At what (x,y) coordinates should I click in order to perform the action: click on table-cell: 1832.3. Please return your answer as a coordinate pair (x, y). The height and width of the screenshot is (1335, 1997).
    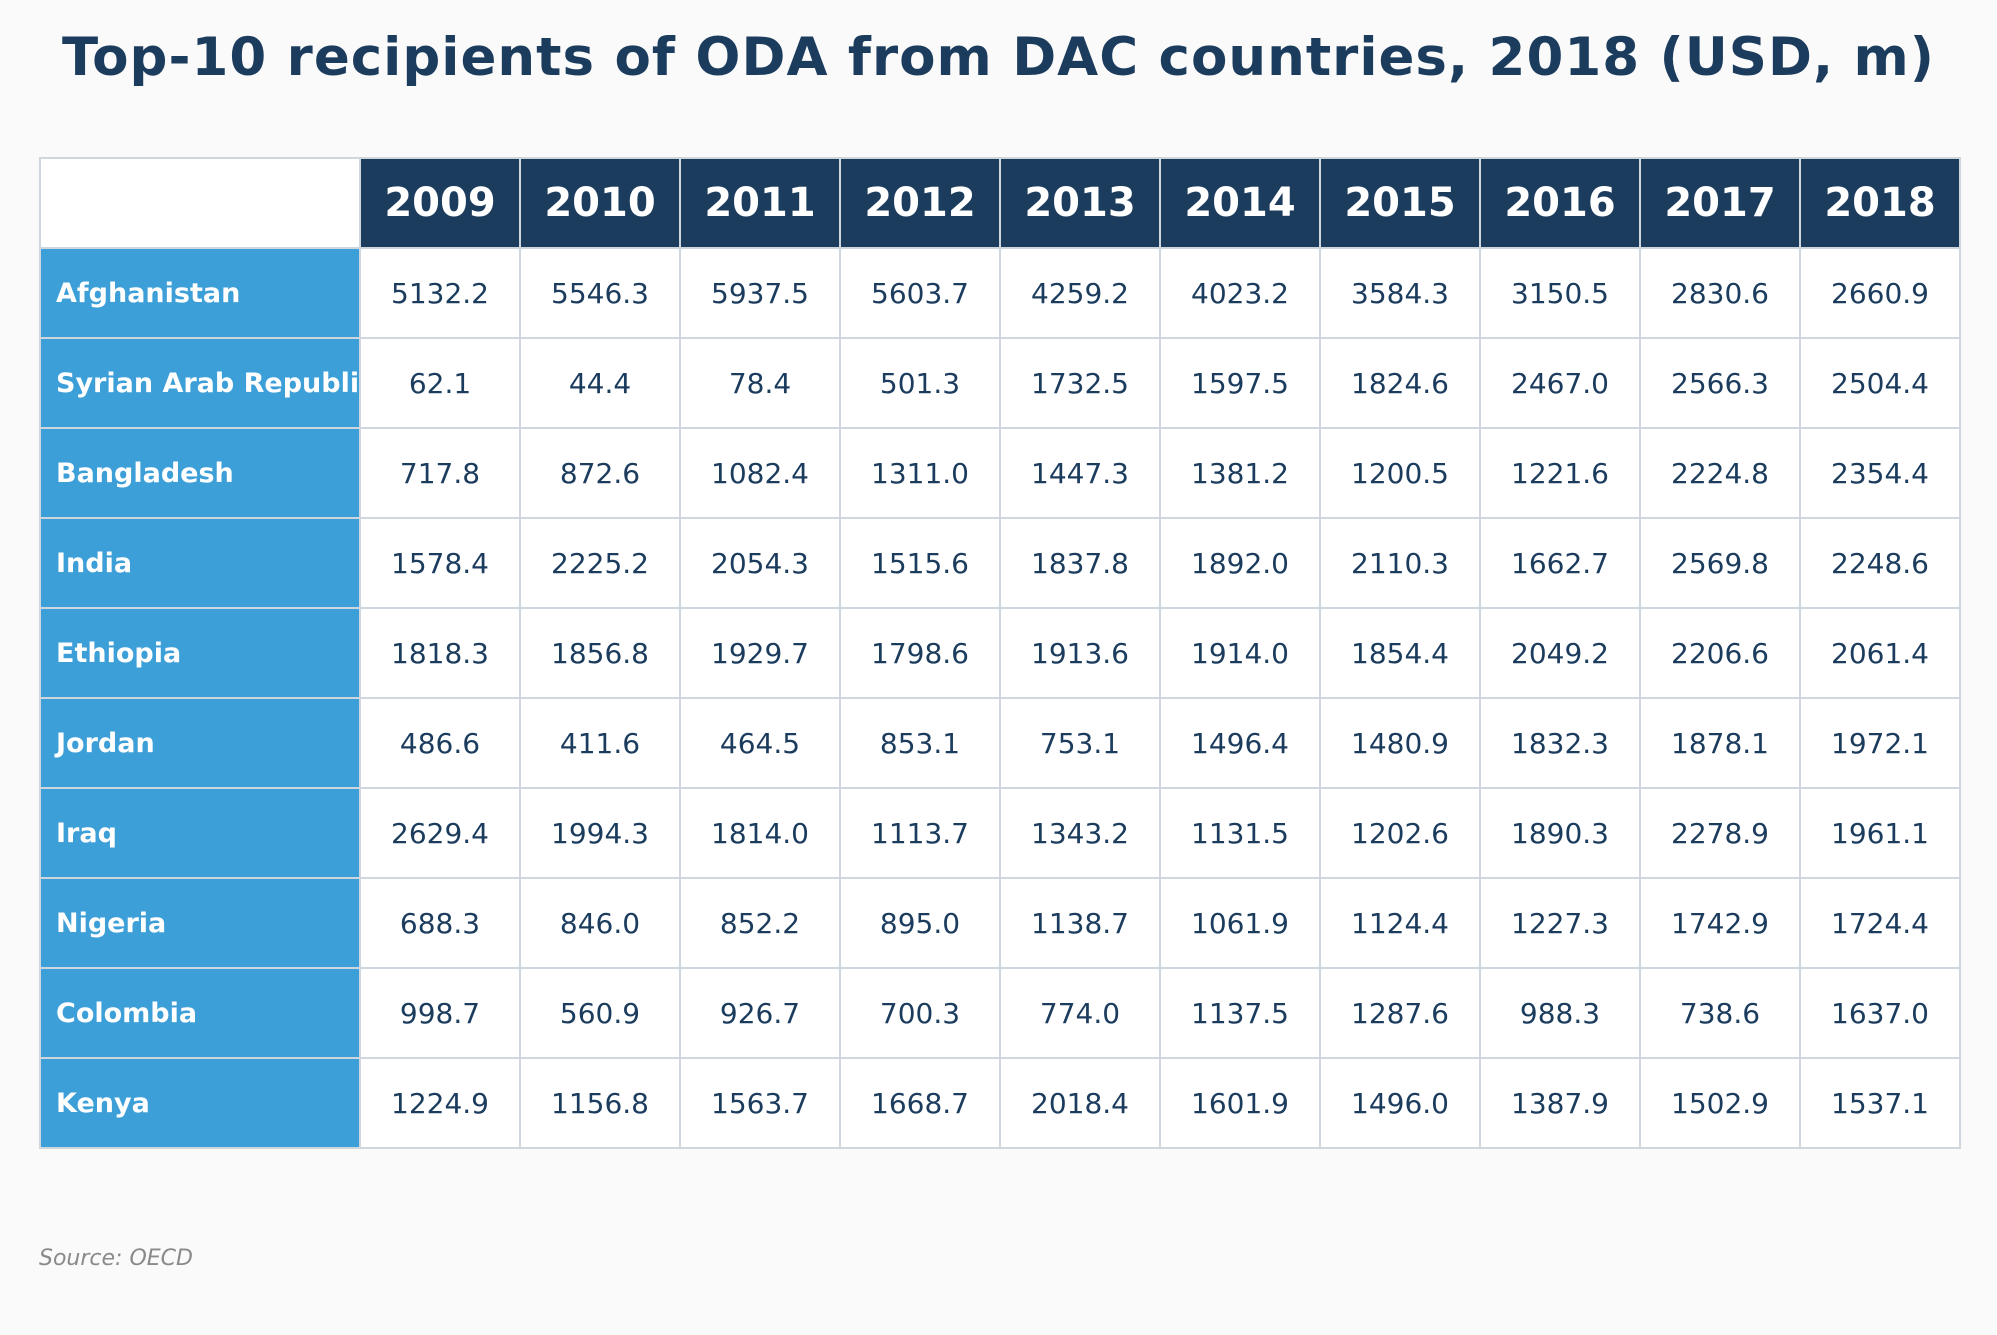
    Looking at the image, I should click on (1560, 743).